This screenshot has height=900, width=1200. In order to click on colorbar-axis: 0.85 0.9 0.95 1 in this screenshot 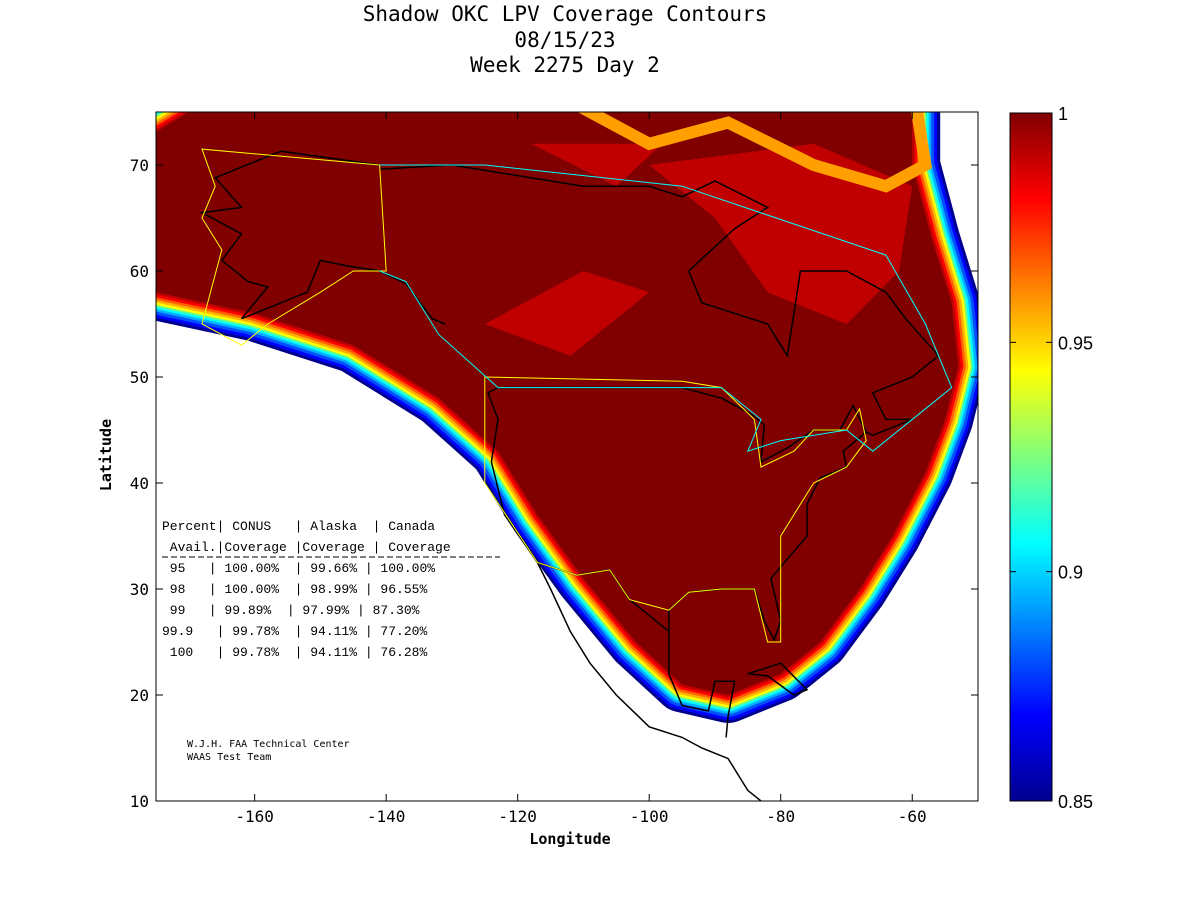, I will do `click(1051, 458)`.